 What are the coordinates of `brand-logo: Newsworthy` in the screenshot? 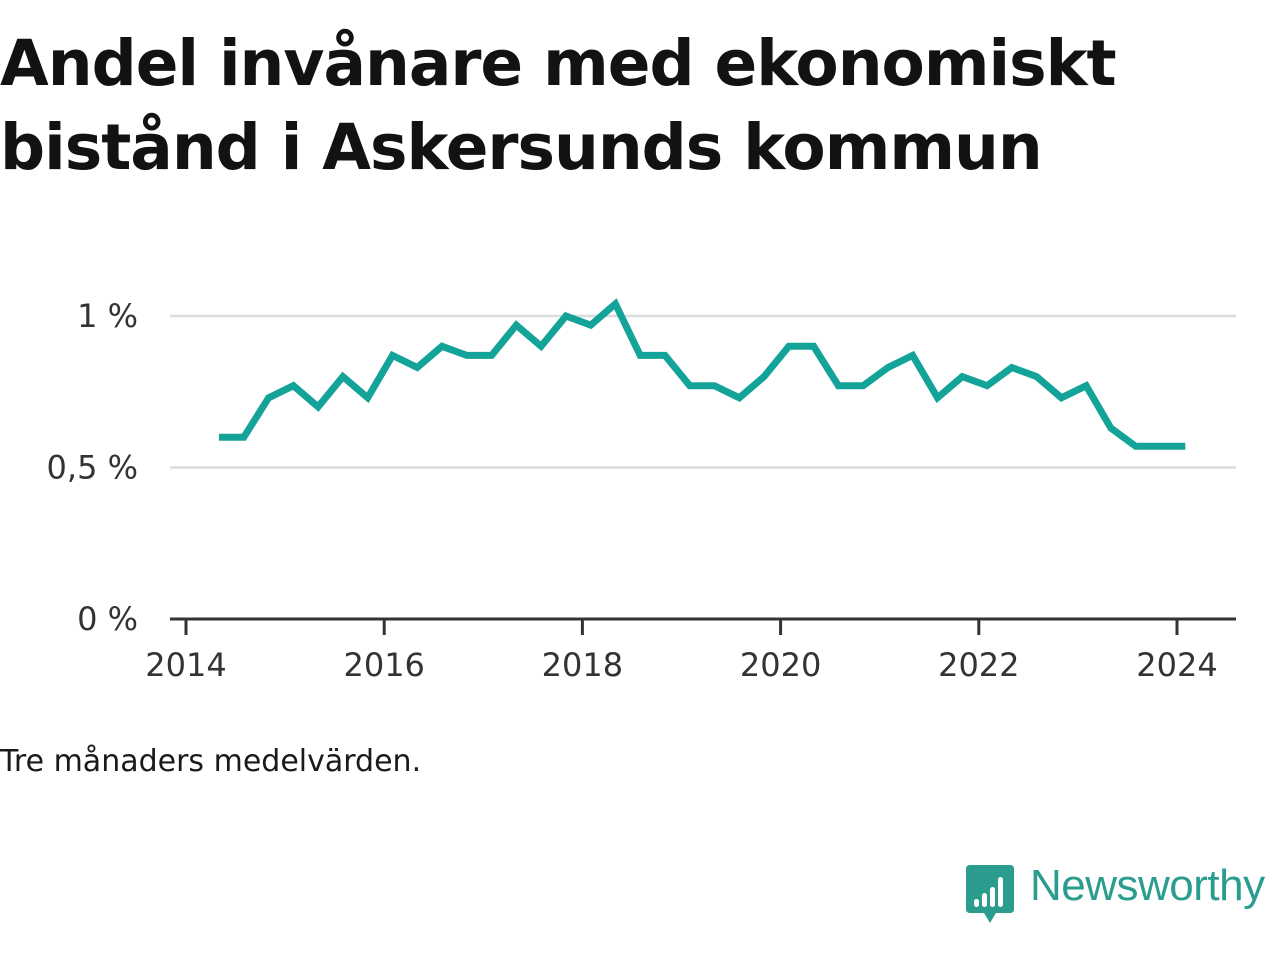 It's located at (1114, 894).